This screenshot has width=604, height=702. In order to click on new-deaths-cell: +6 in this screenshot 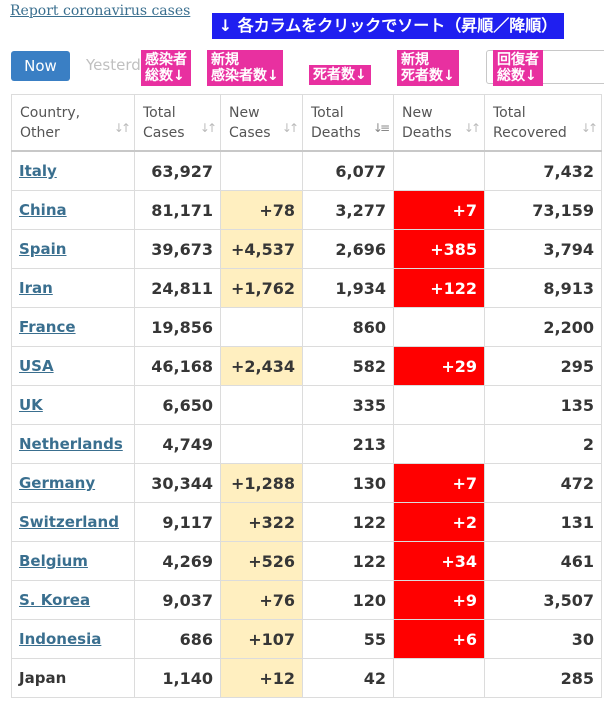, I will do `click(439, 639)`.